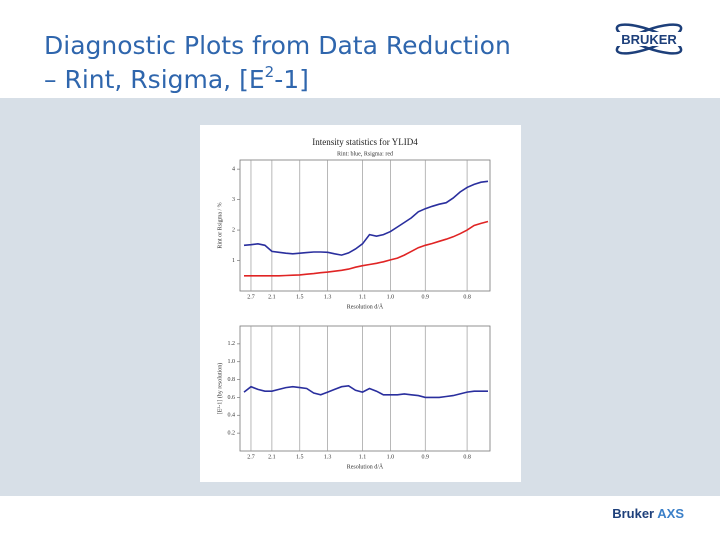 Image resolution: width=720 pixels, height=540 pixels. Describe the element at coordinates (365, 142) in the screenshot. I see `chart-title: Intensity statistics for YLID4` at that location.